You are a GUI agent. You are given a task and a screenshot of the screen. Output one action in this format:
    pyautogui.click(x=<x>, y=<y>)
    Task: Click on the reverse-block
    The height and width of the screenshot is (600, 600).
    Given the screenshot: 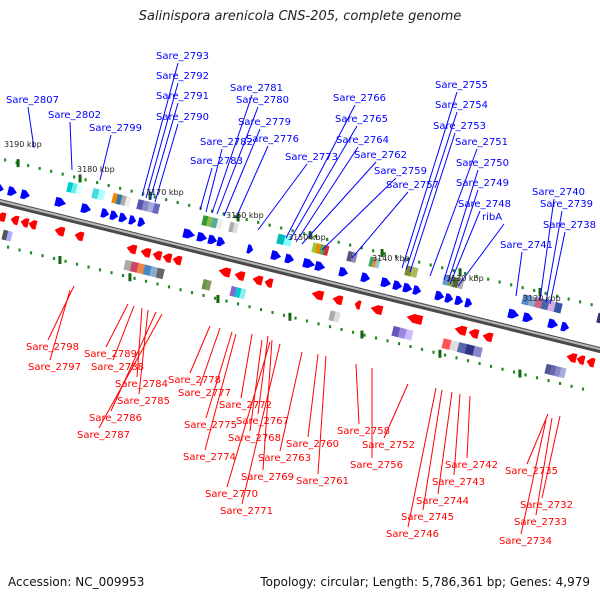 What is the action you would take?
    pyautogui.click(x=240, y=293)
    